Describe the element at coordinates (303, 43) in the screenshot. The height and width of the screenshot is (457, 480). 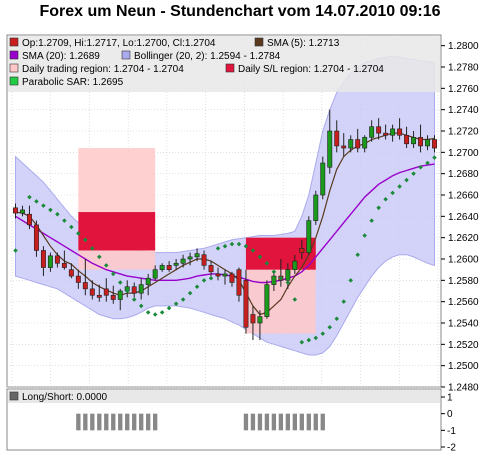
I see `legend-label: SMA (5): 1.2713` at that location.